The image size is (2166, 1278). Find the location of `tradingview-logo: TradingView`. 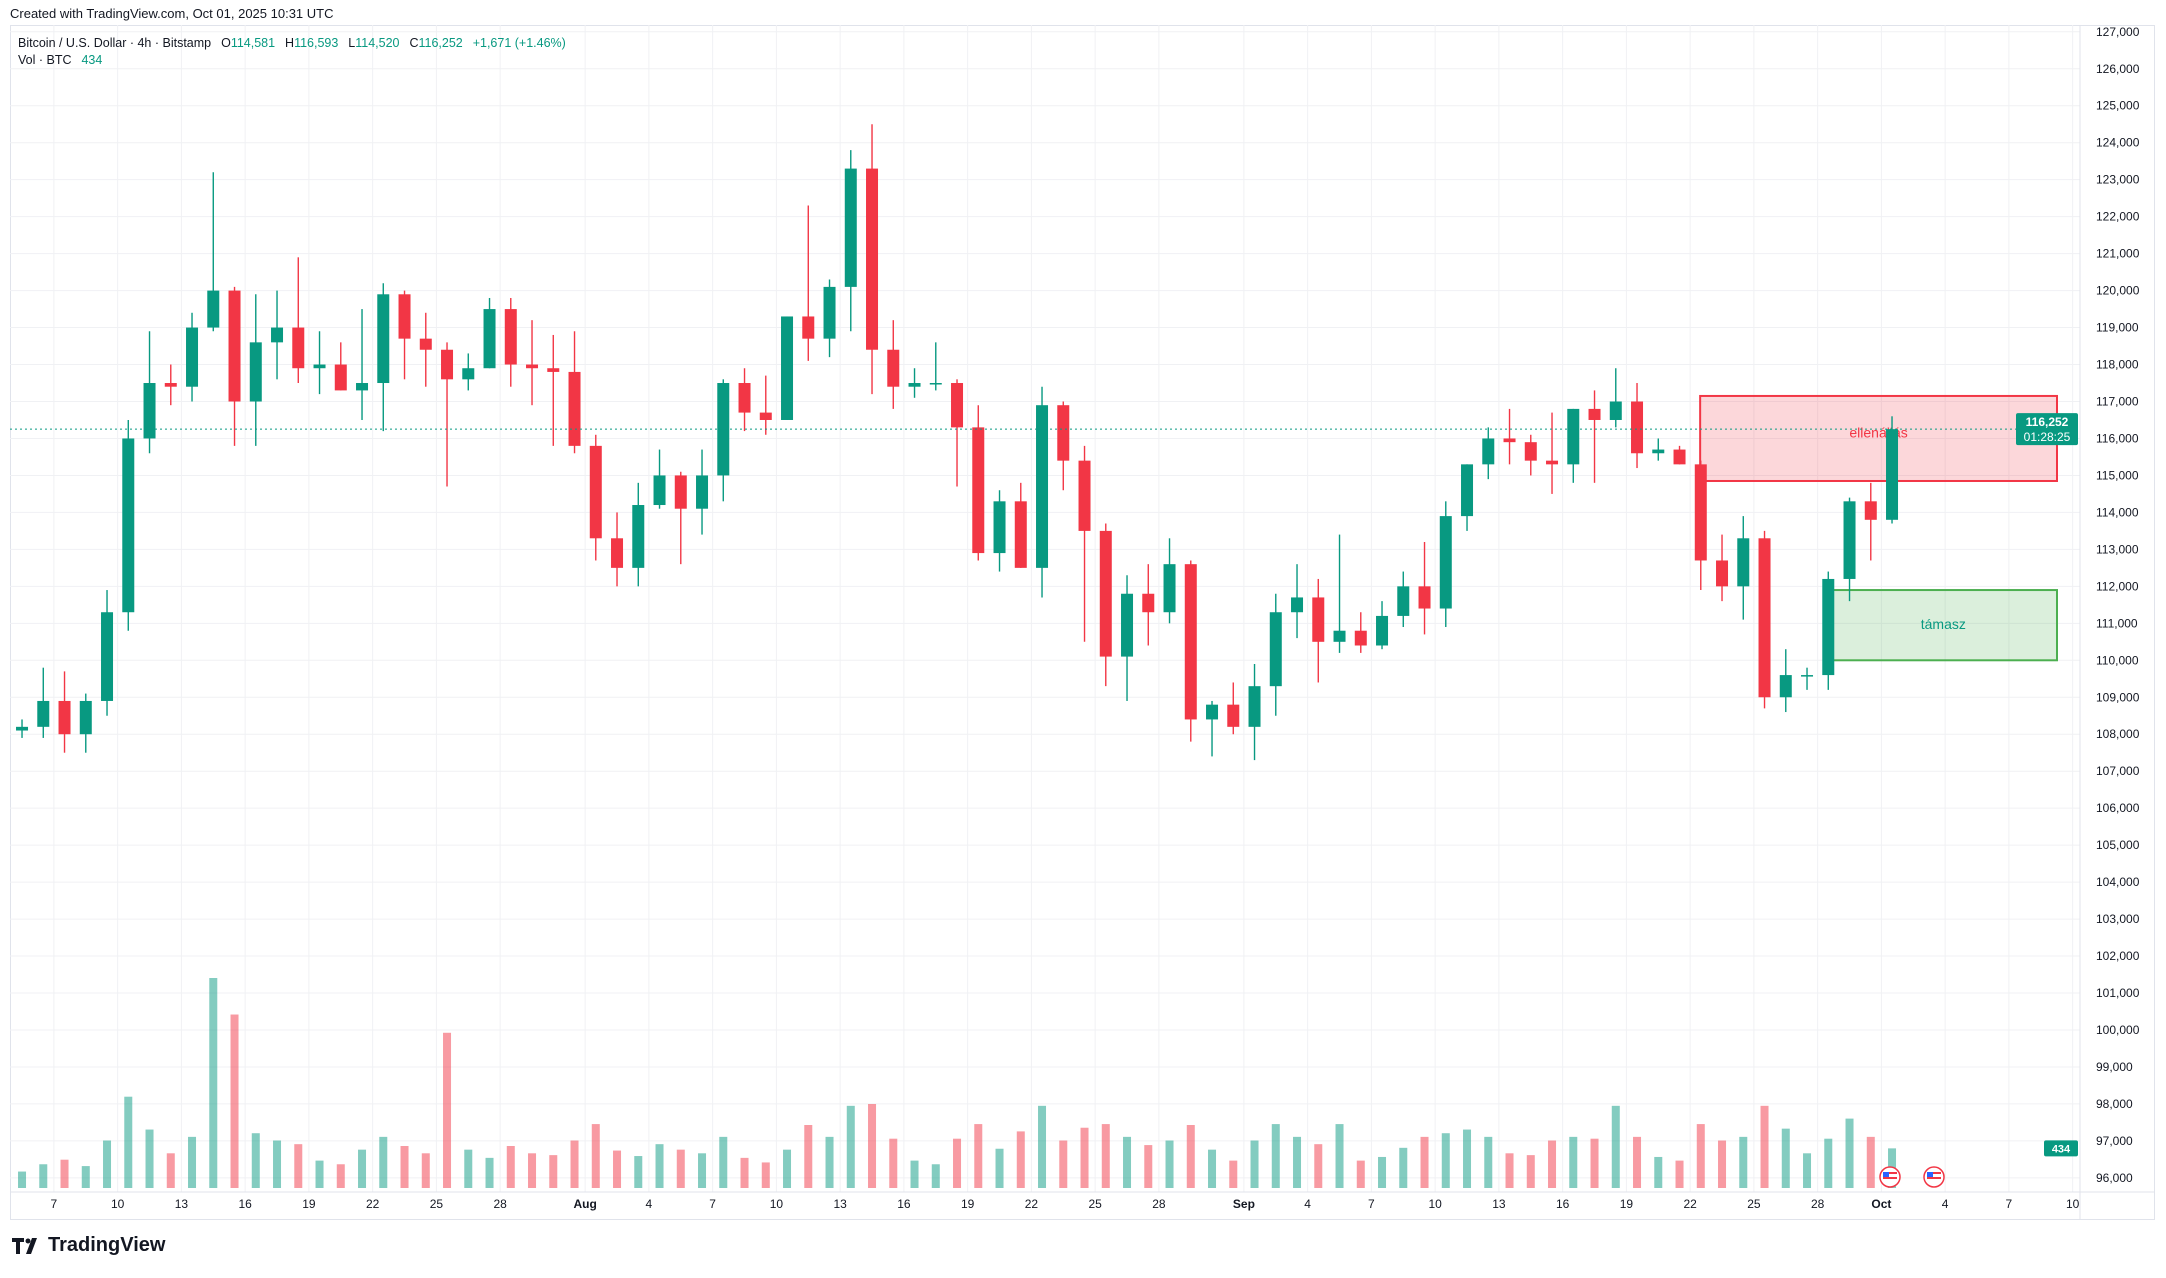

tradingview-logo: TradingView is located at coordinates (88, 1245).